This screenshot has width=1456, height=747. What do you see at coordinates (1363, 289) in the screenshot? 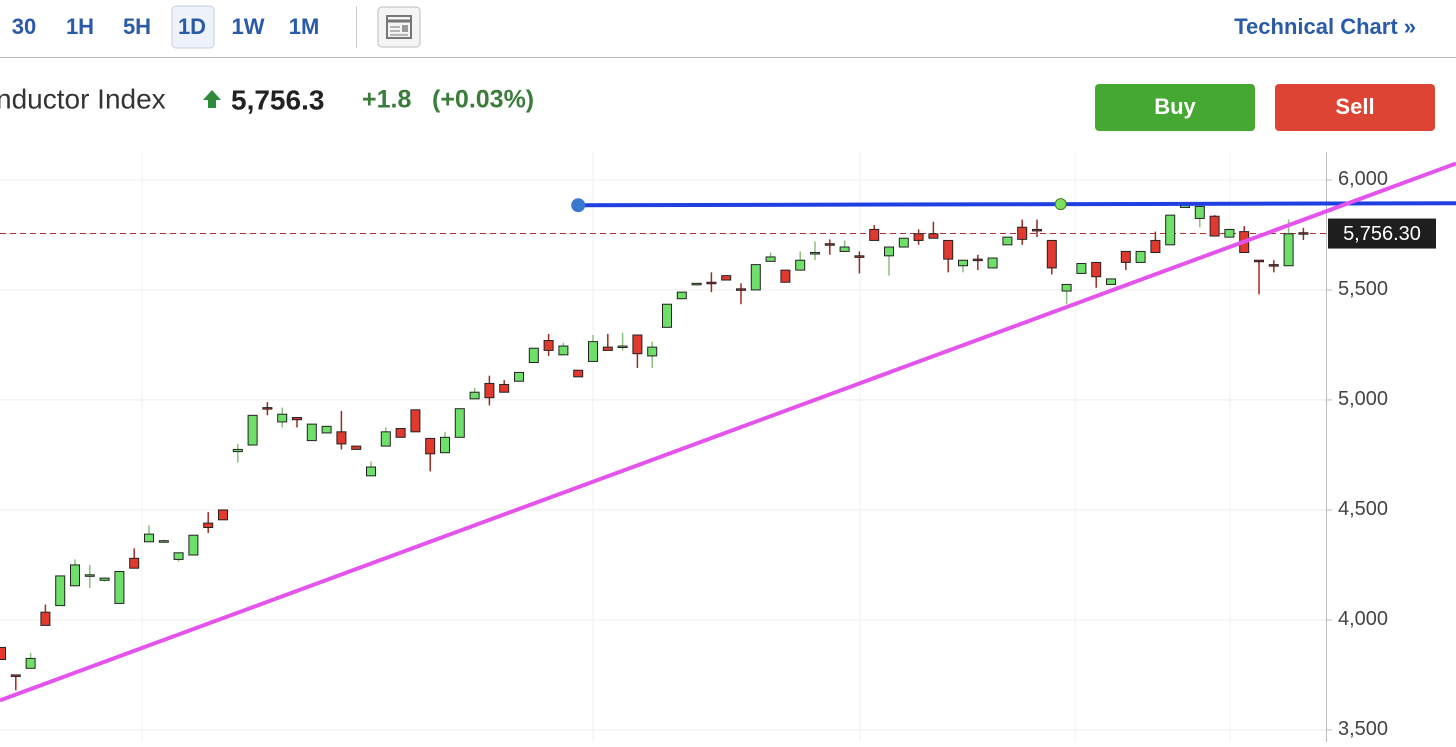
I see `y-tick-label: 5,500` at bounding box center [1363, 289].